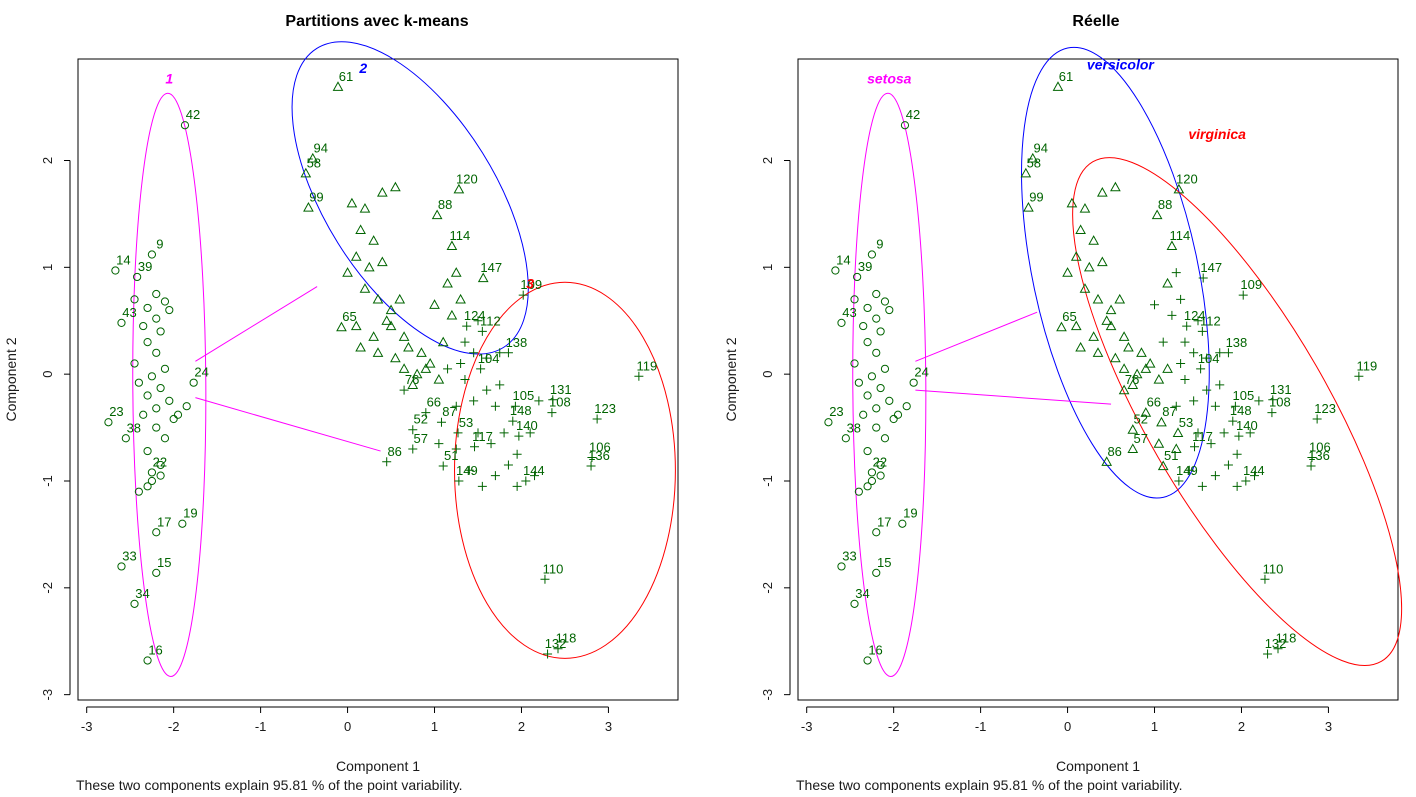  Describe the element at coordinates (460, 235) in the screenshot. I see `point-label: 114` at that location.